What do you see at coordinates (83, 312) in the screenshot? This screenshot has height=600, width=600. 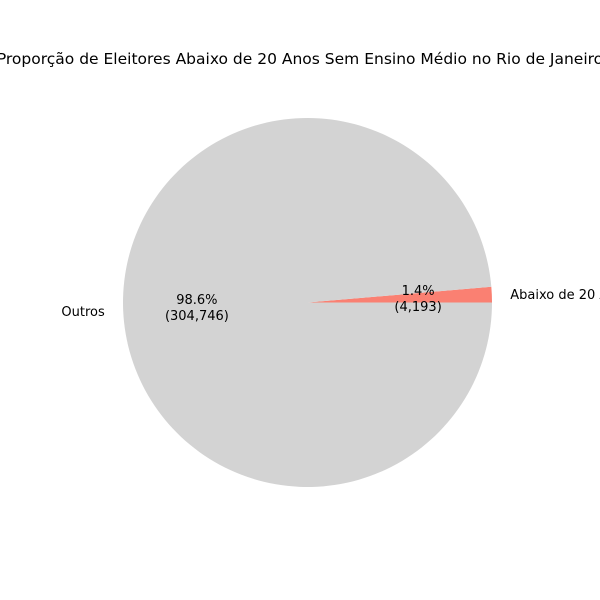 I see `slice-label-outros: Outros` at bounding box center [83, 312].